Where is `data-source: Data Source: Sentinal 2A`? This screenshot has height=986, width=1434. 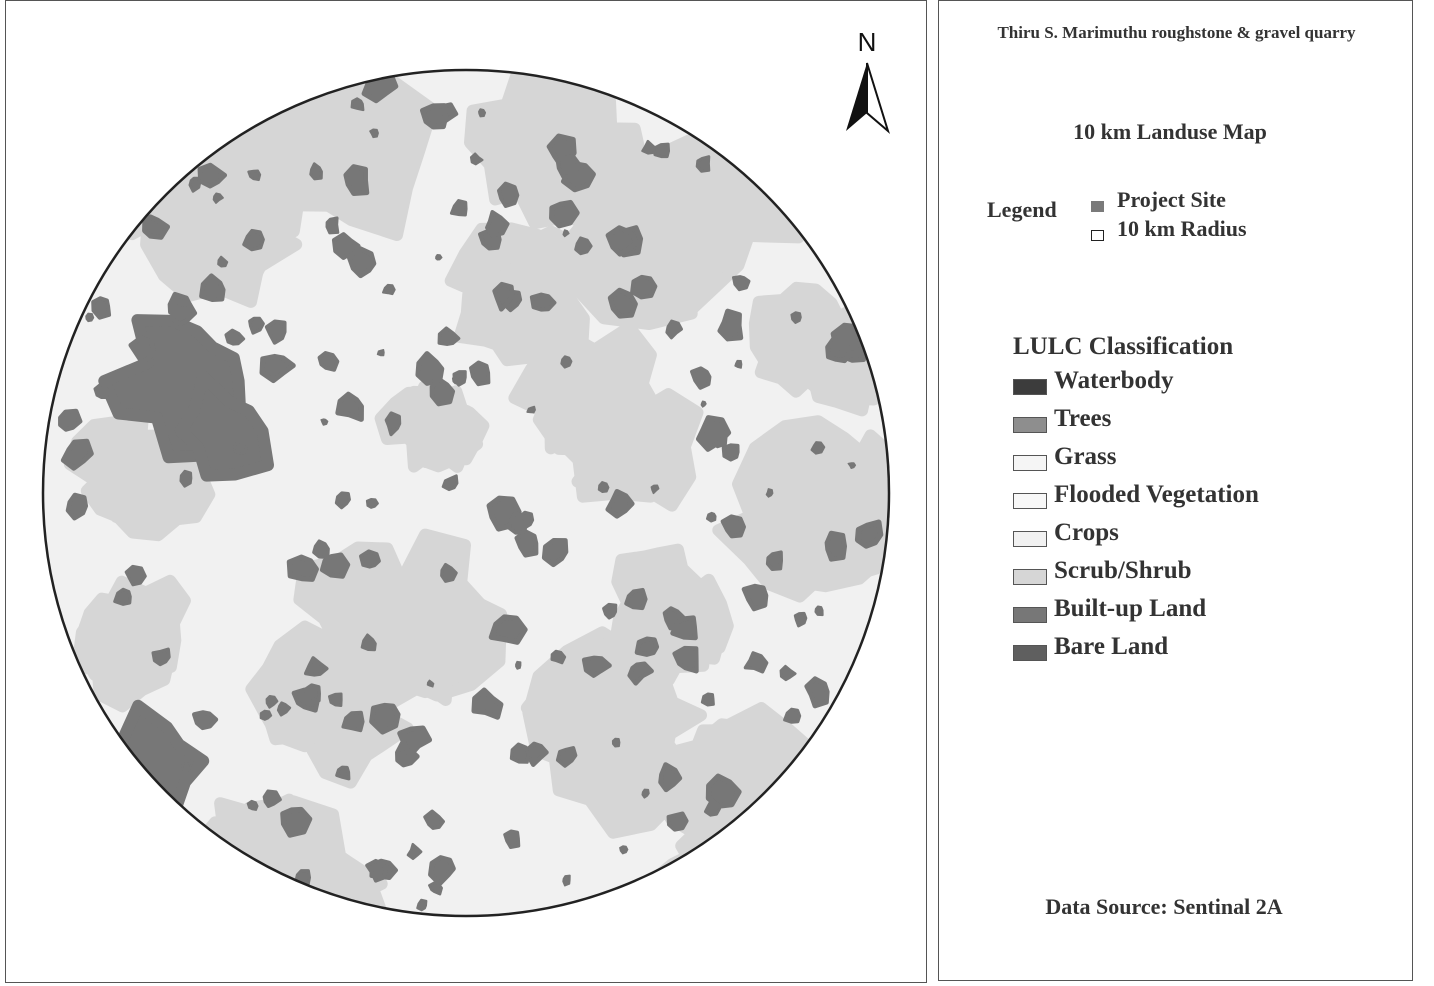
data-source: Data Source: Sentinal 2A is located at coordinates (1164, 906).